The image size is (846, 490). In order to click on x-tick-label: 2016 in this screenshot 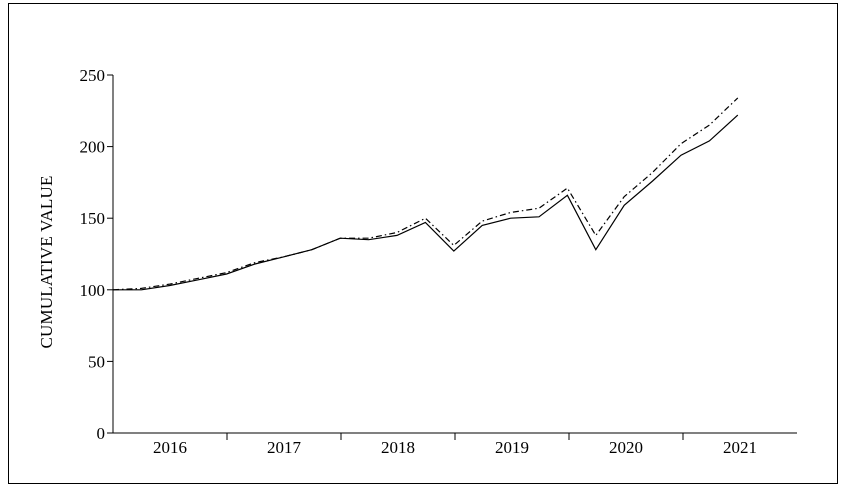, I will do `click(170, 447)`.